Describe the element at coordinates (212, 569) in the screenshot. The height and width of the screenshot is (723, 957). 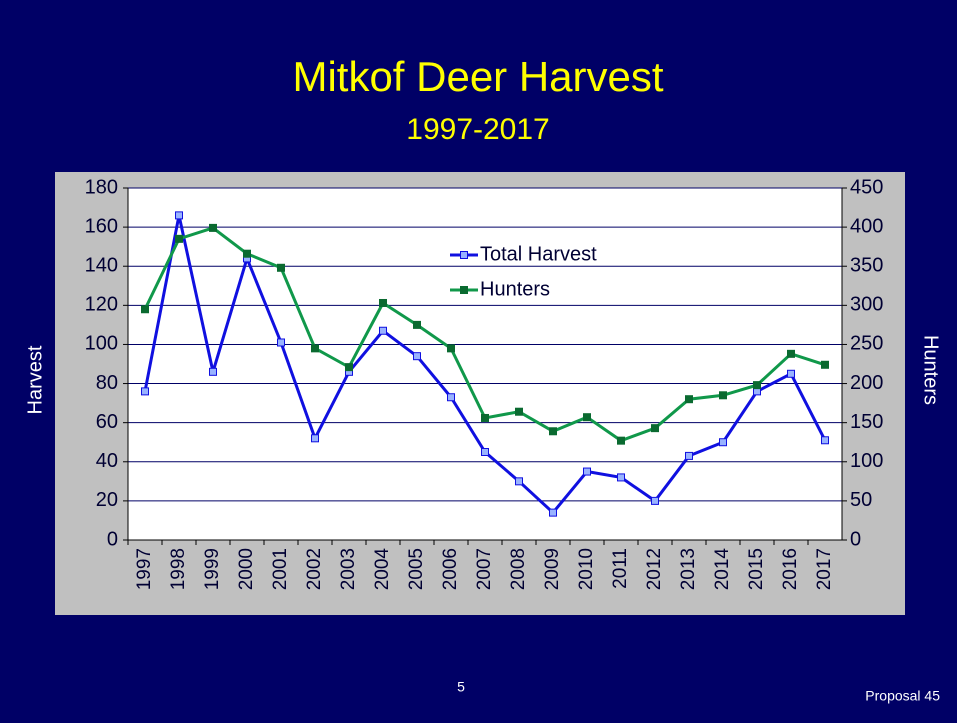
I see `x-tick-label: 1999` at that location.